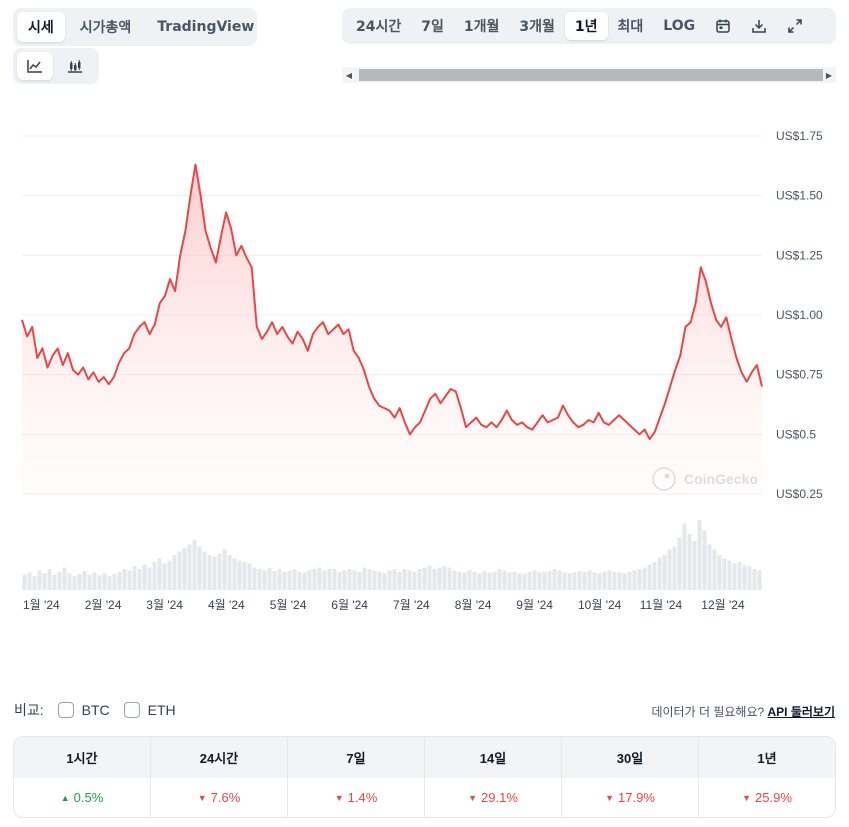 This screenshot has height=827, width=849. What do you see at coordinates (537, 27) in the screenshot?
I see `range-tab-3: 3개월` at bounding box center [537, 27].